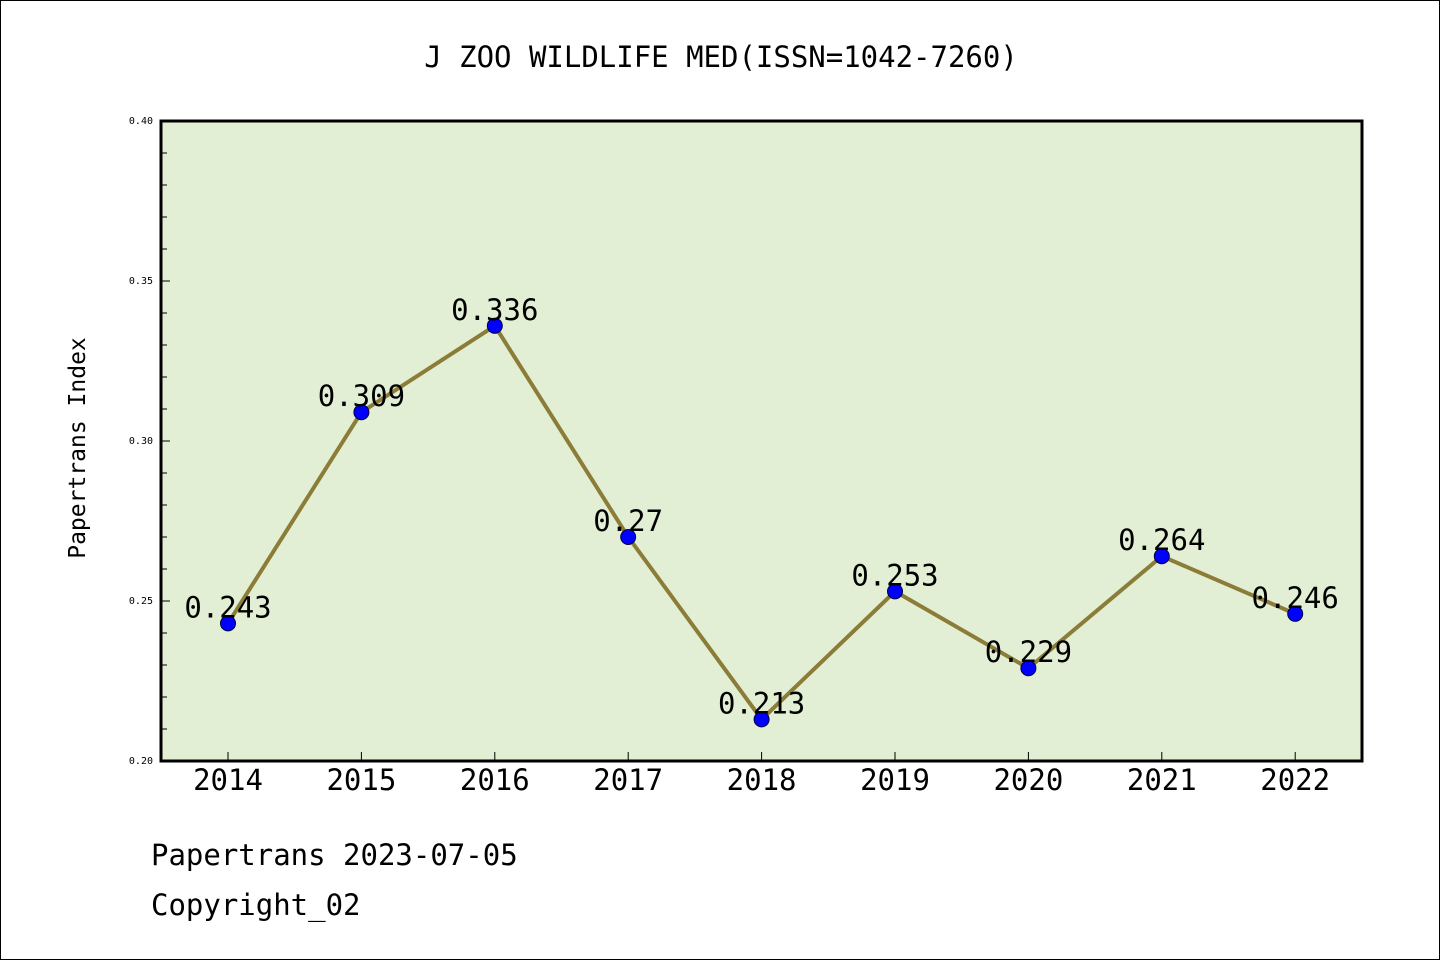 This screenshot has width=1440, height=961. Describe the element at coordinates (334, 855) in the screenshot. I see `footer-date: Papertrans 2023-07-05` at that location.